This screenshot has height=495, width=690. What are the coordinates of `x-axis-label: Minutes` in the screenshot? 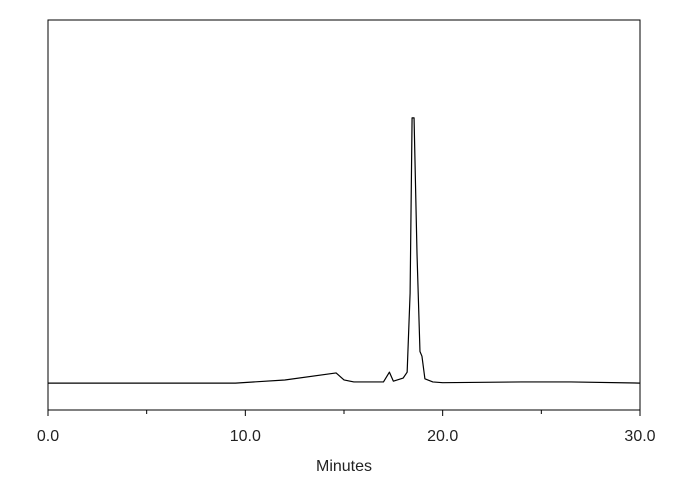 It's located at (344, 466).